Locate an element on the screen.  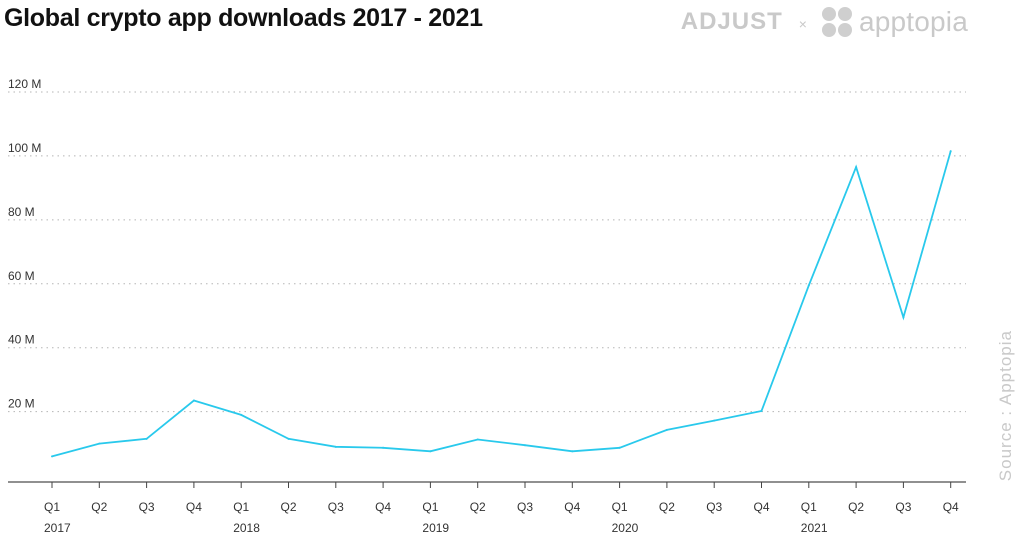
brand-logos: ADJUST × apptopia is located at coordinates (824, 22).